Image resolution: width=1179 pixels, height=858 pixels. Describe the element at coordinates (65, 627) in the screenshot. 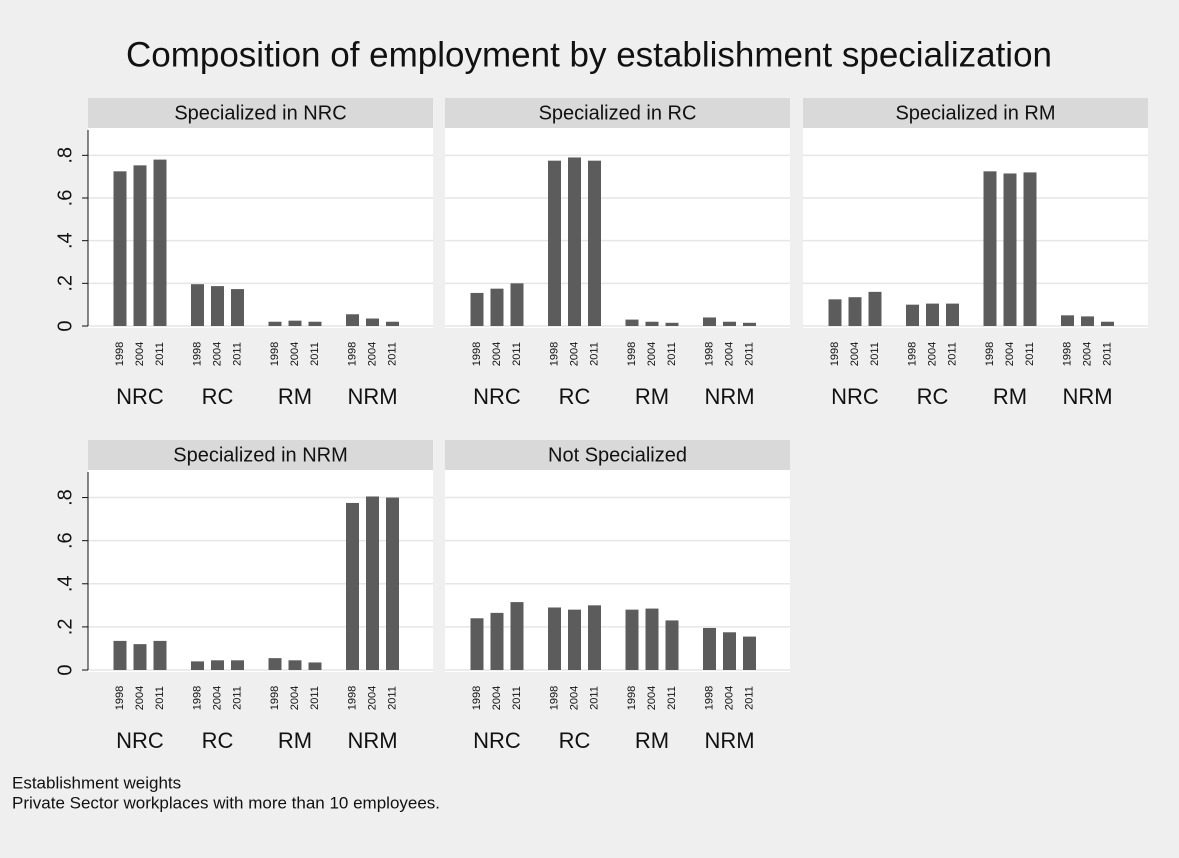

I see `y-tick-label: .2` at that location.